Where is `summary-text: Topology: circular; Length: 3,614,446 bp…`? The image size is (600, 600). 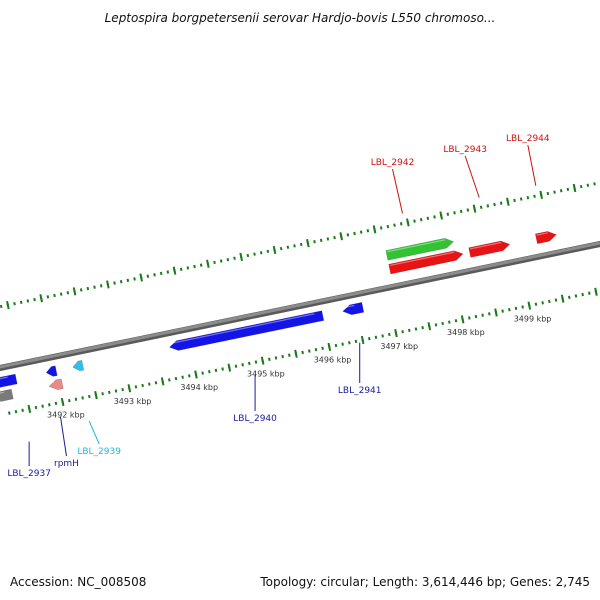 summary-text: Topology: circular; Length: 3,614,446 bp… is located at coordinates (424, 582).